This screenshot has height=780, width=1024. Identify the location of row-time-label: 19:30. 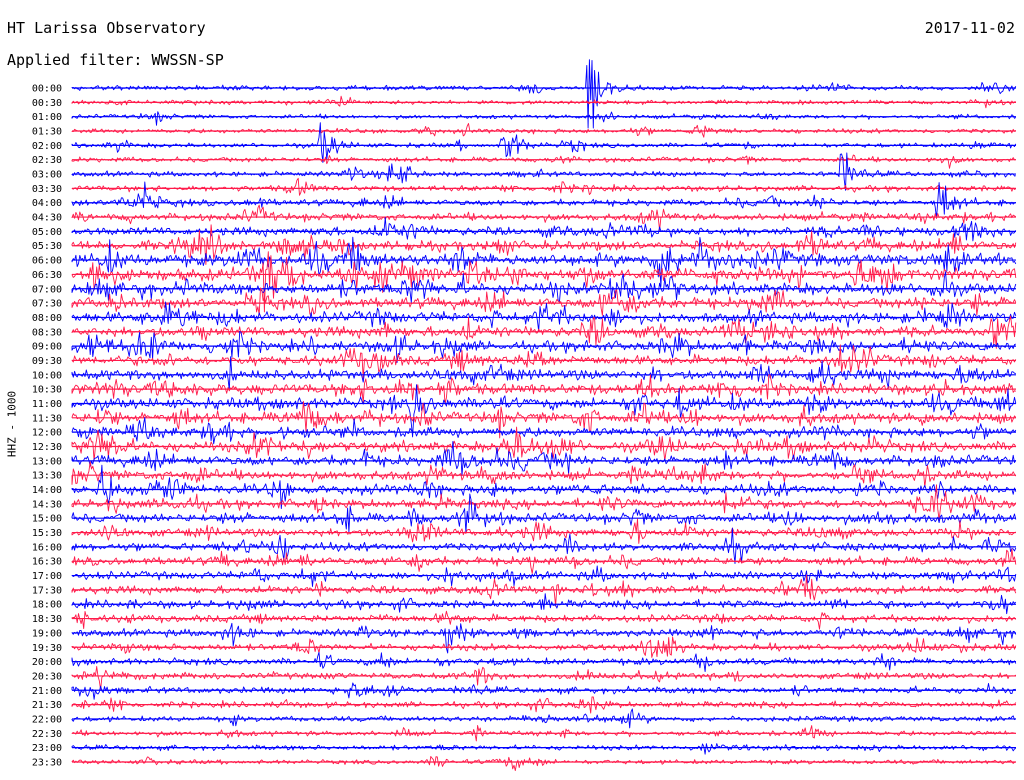
(47, 648).